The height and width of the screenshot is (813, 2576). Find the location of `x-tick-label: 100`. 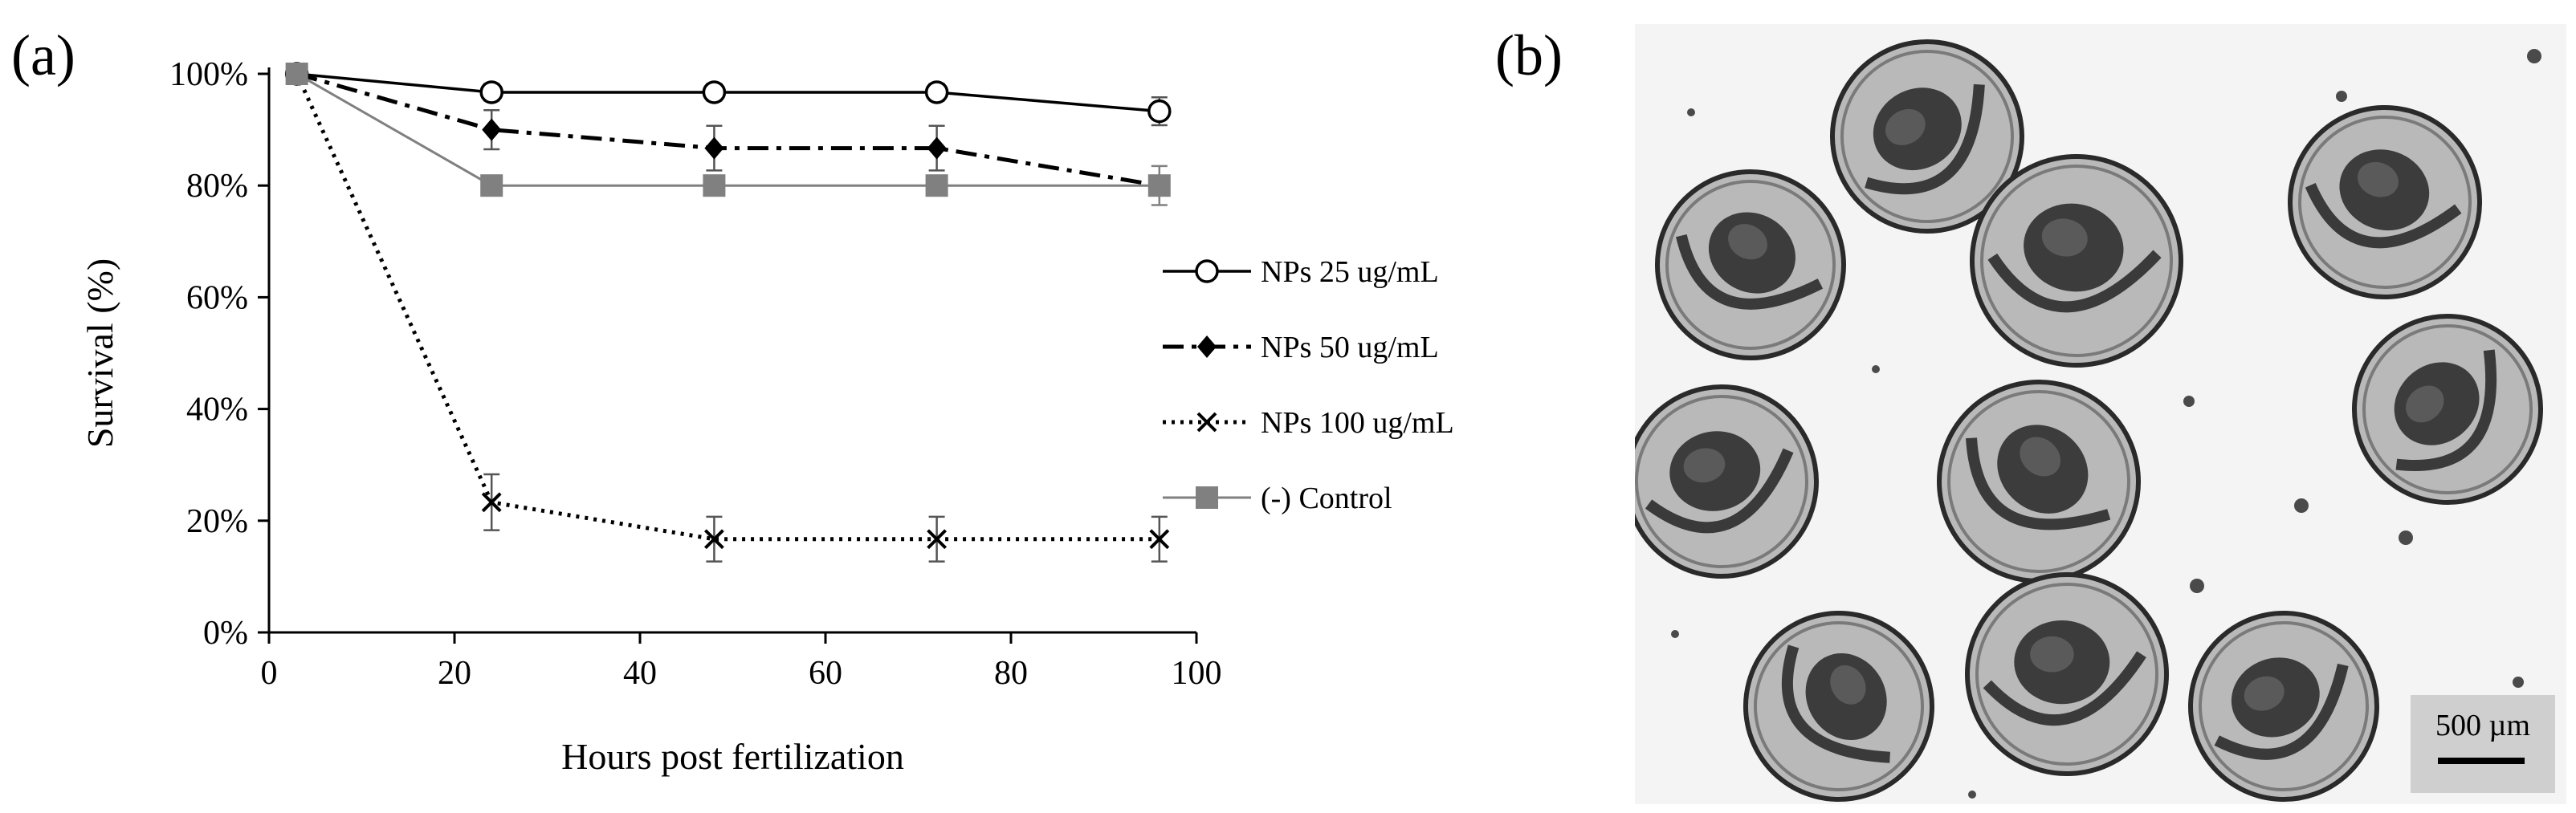

x-tick-label: 100 is located at coordinates (1197, 673).